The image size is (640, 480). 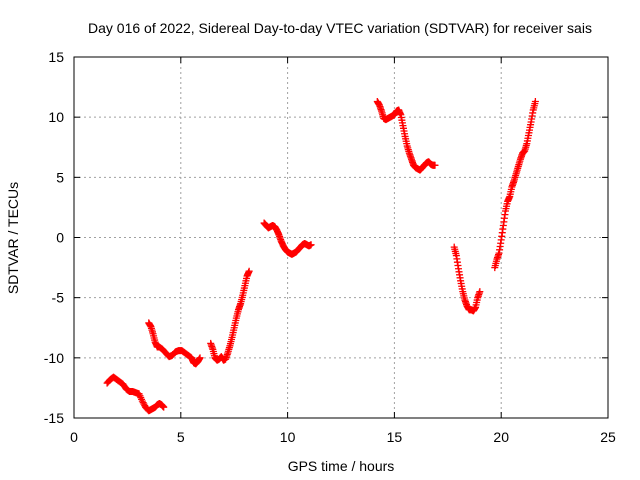 I want to click on y-tick-label: 15, so click(x=56, y=57).